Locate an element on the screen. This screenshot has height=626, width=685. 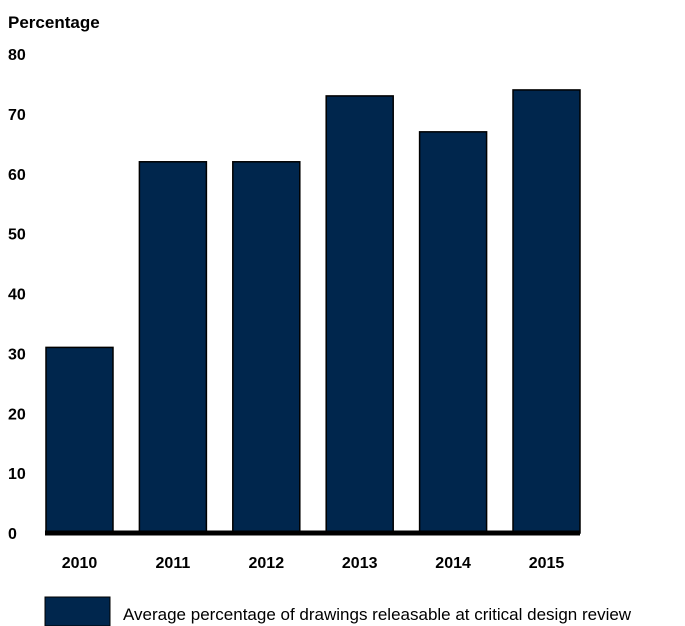
y-tick-label: 50 is located at coordinates (17, 235).